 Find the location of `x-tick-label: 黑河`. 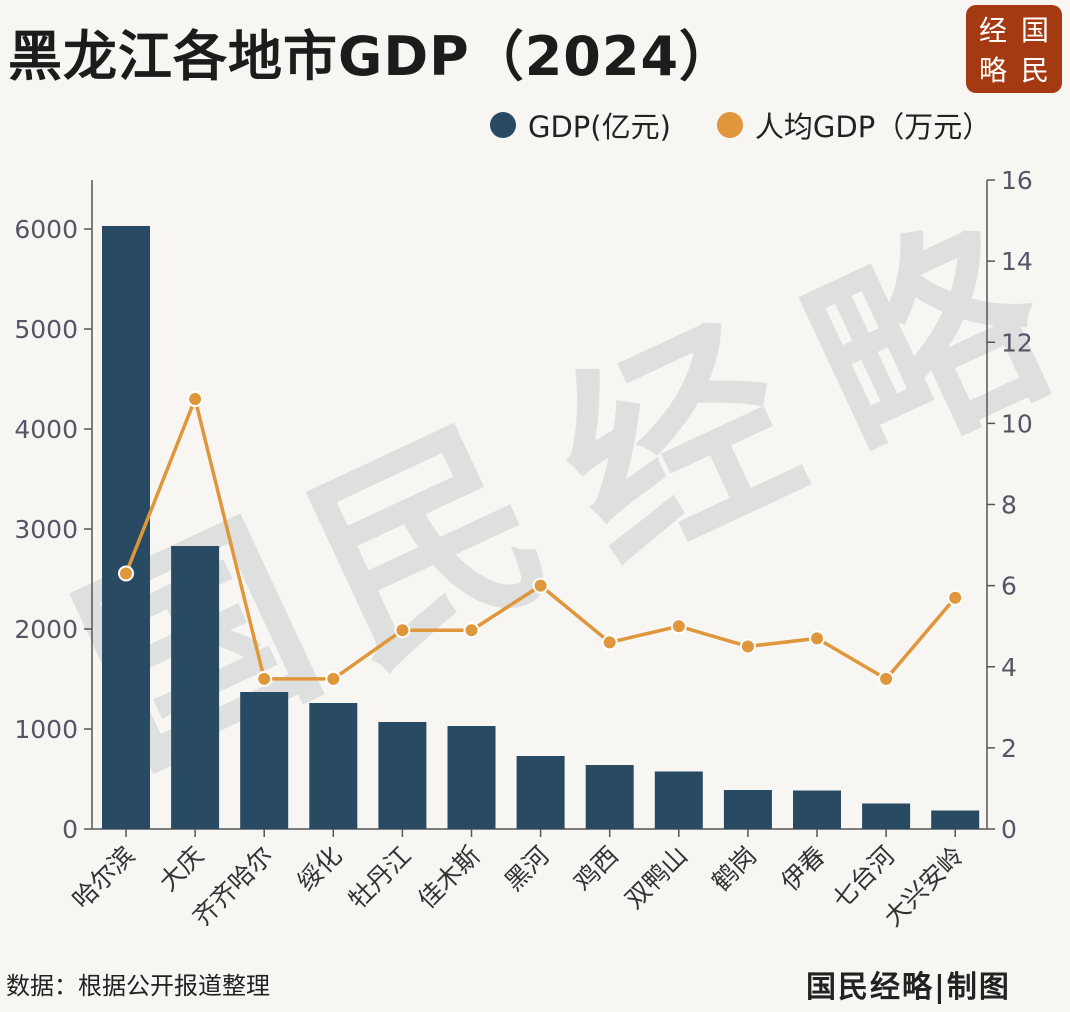

x-tick-label: 黑河 is located at coordinates (527, 869).